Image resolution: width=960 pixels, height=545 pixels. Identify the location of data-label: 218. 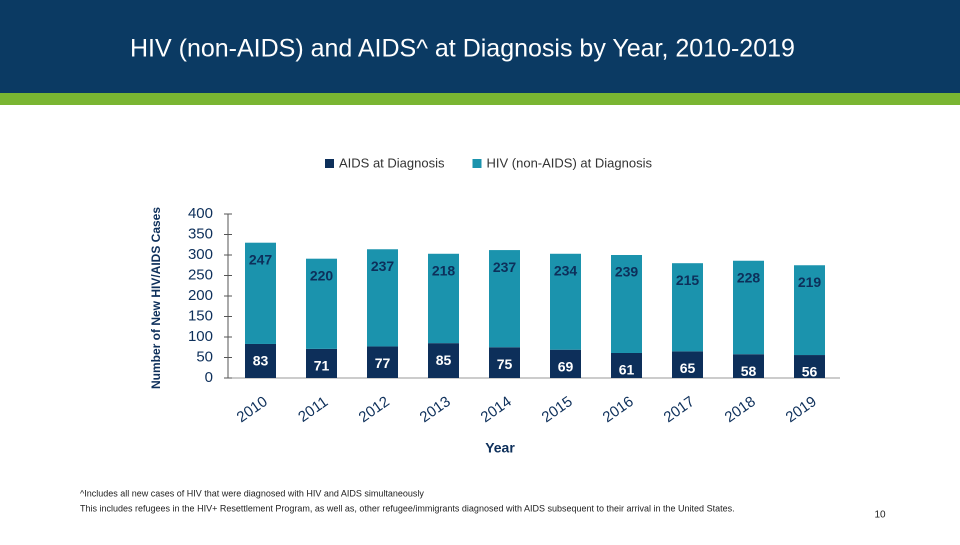
(444, 270).